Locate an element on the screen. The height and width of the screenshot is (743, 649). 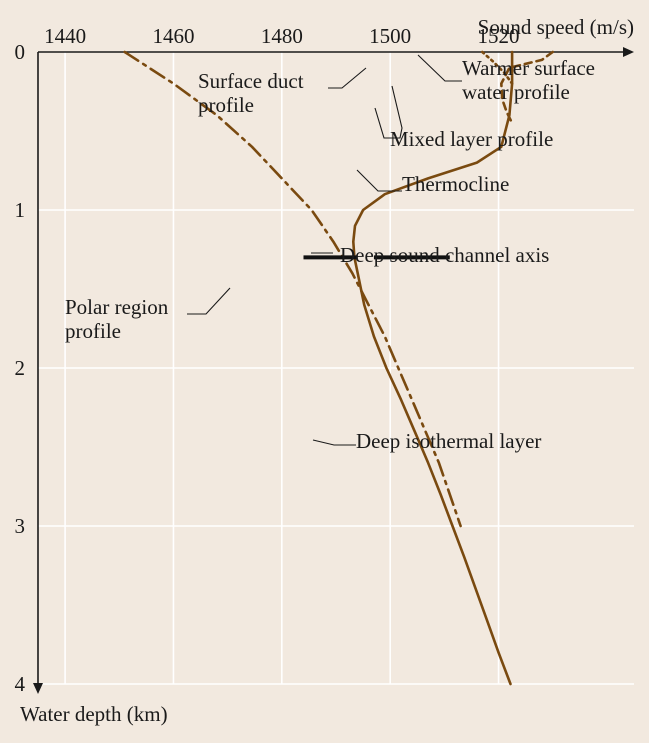
x-tick-label-1520: 1520 is located at coordinates (499, 36).